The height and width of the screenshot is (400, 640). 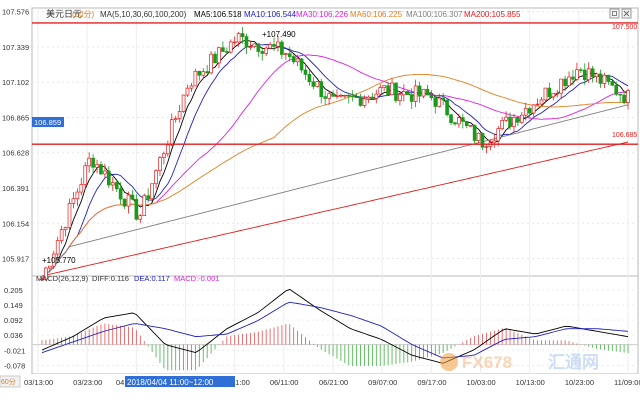 What do you see at coordinates (15, 82) in the screenshot?
I see `y-tick-label: 107.102` at bounding box center [15, 82].